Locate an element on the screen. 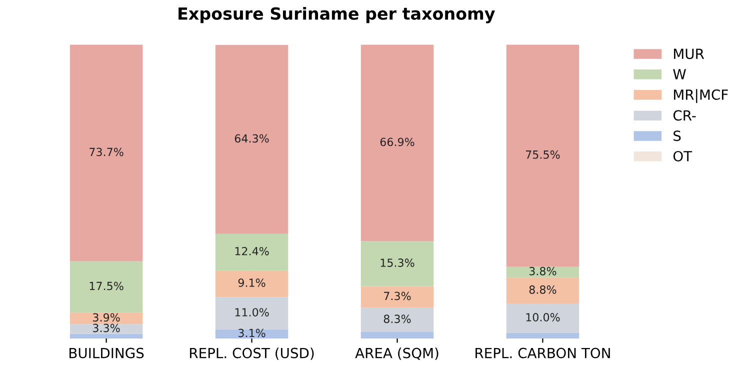  legend-label: MR|MCF is located at coordinates (701, 96).